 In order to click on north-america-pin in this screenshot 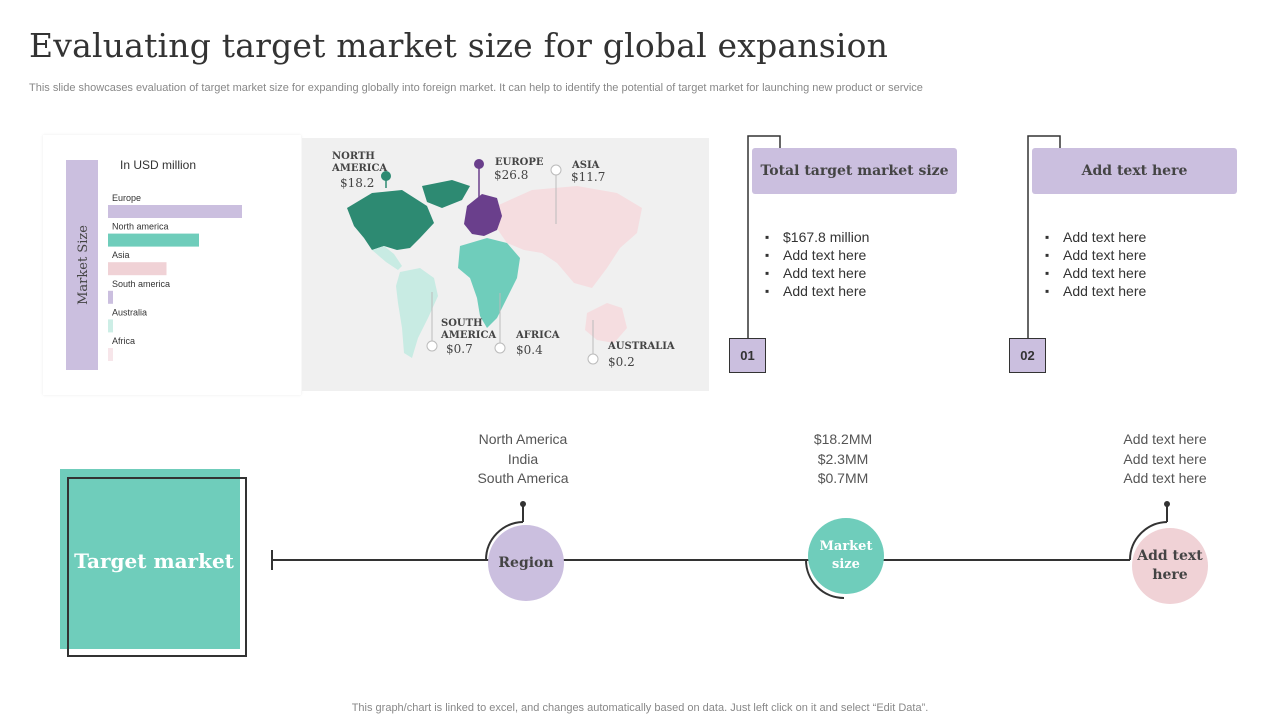, I will do `click(386, 176)`.